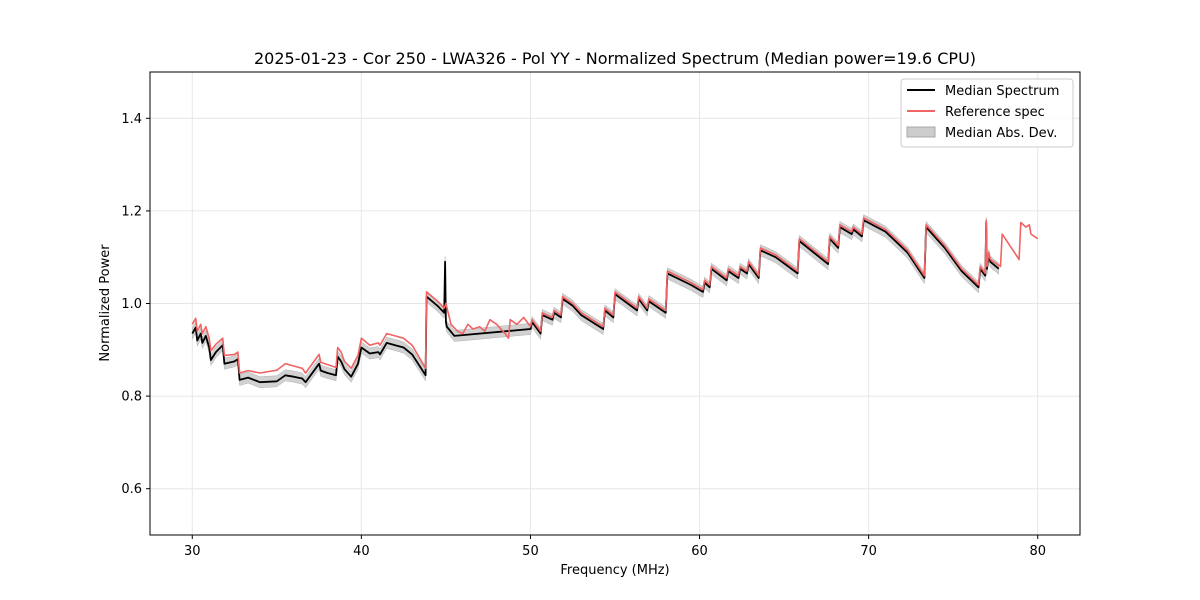  What do you see at coordinates (131, 304) in the screenshot?
I see `y-tick-label: 1.0` at bounding box center [131, 304].